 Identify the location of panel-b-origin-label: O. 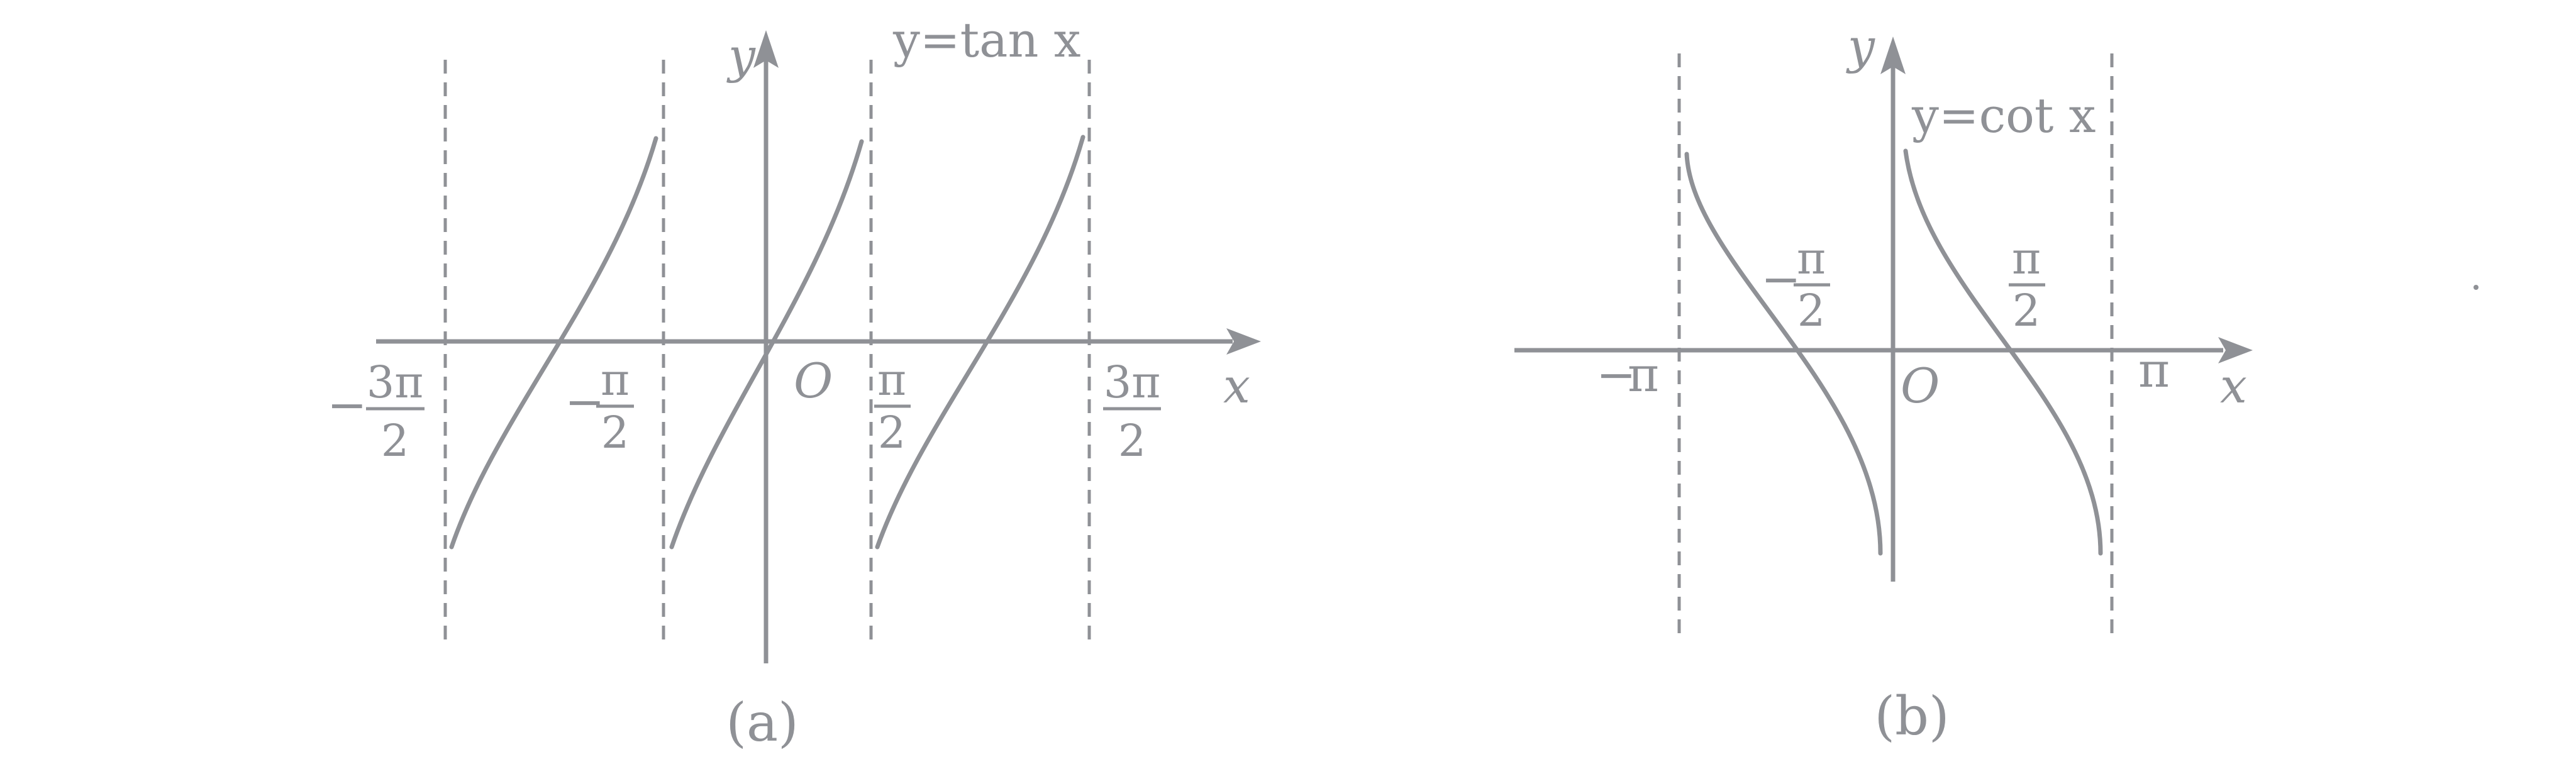
(1920, 386).